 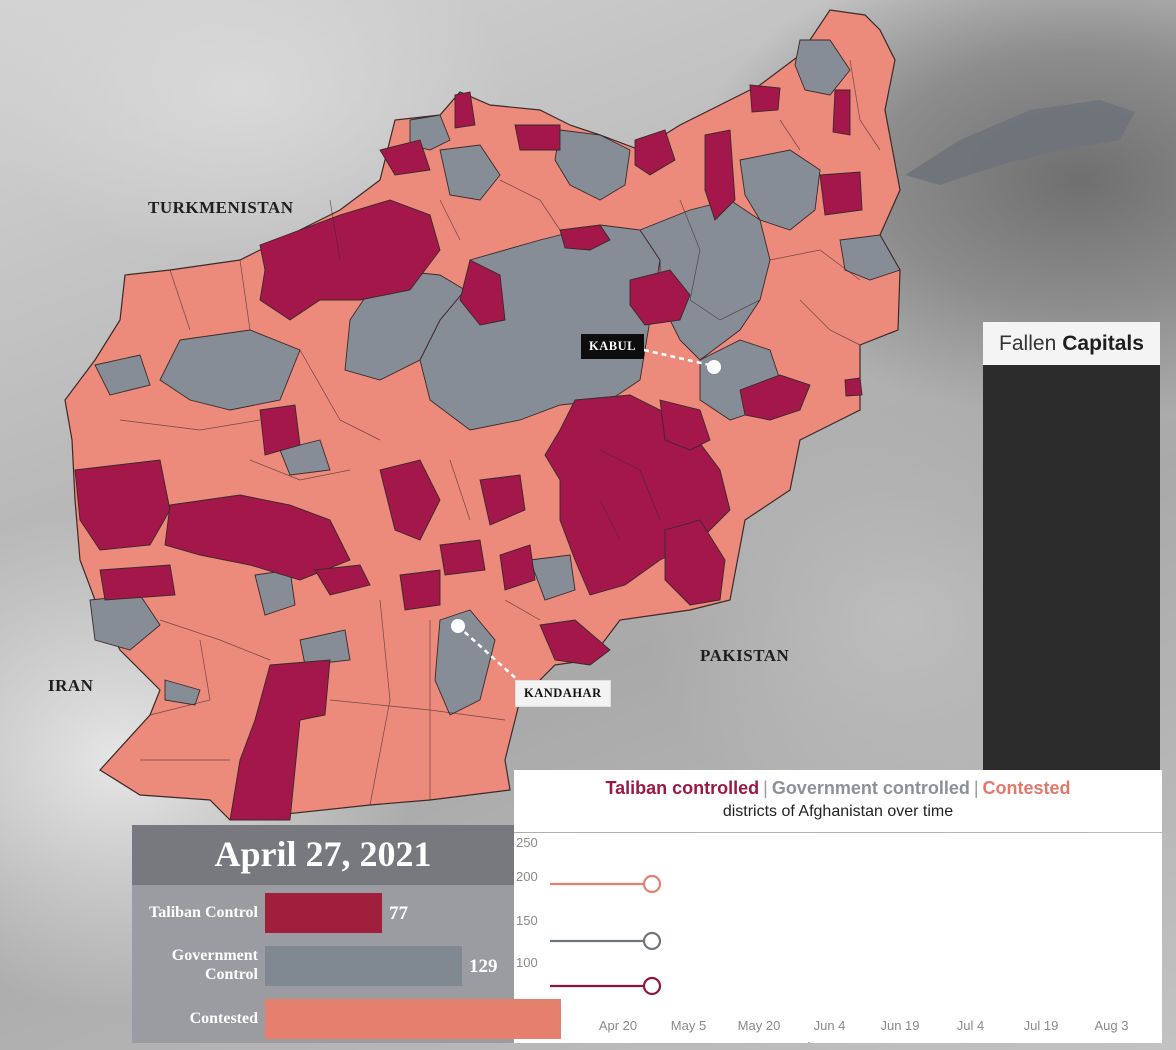 I want to click on fallen-capitals-title-bold: Capitals, so click(x=1103, y=343).